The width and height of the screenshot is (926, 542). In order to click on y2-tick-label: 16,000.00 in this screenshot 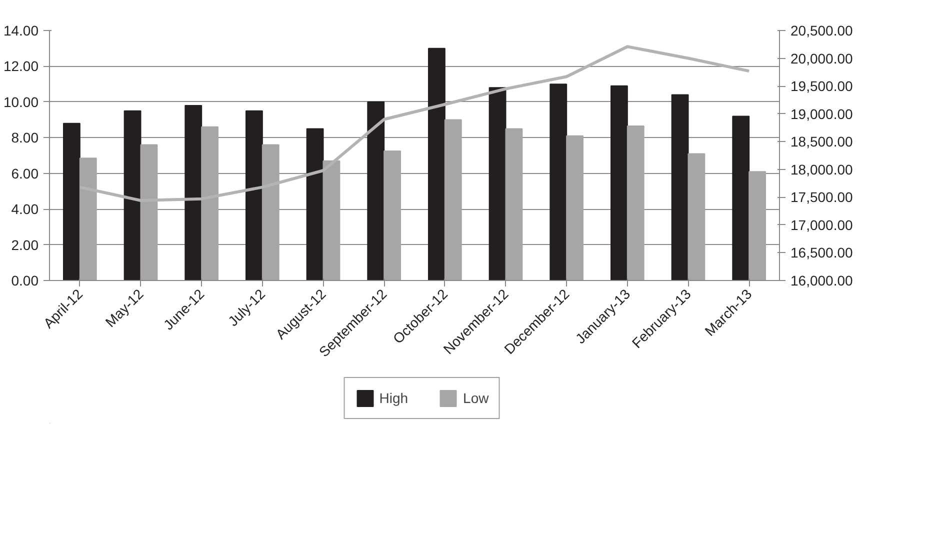, I will do `click(821, 280)`.